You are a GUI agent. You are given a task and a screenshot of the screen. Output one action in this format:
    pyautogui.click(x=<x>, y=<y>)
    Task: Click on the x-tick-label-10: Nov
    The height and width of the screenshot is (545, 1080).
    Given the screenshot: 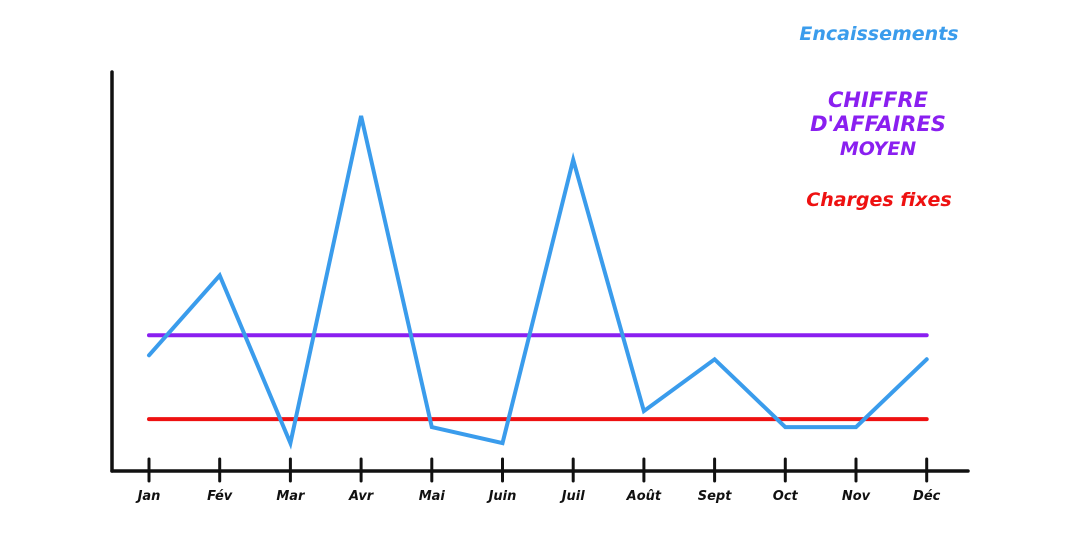 What is the action you would take?
    pyautogui.click(x=856, y=496)
    